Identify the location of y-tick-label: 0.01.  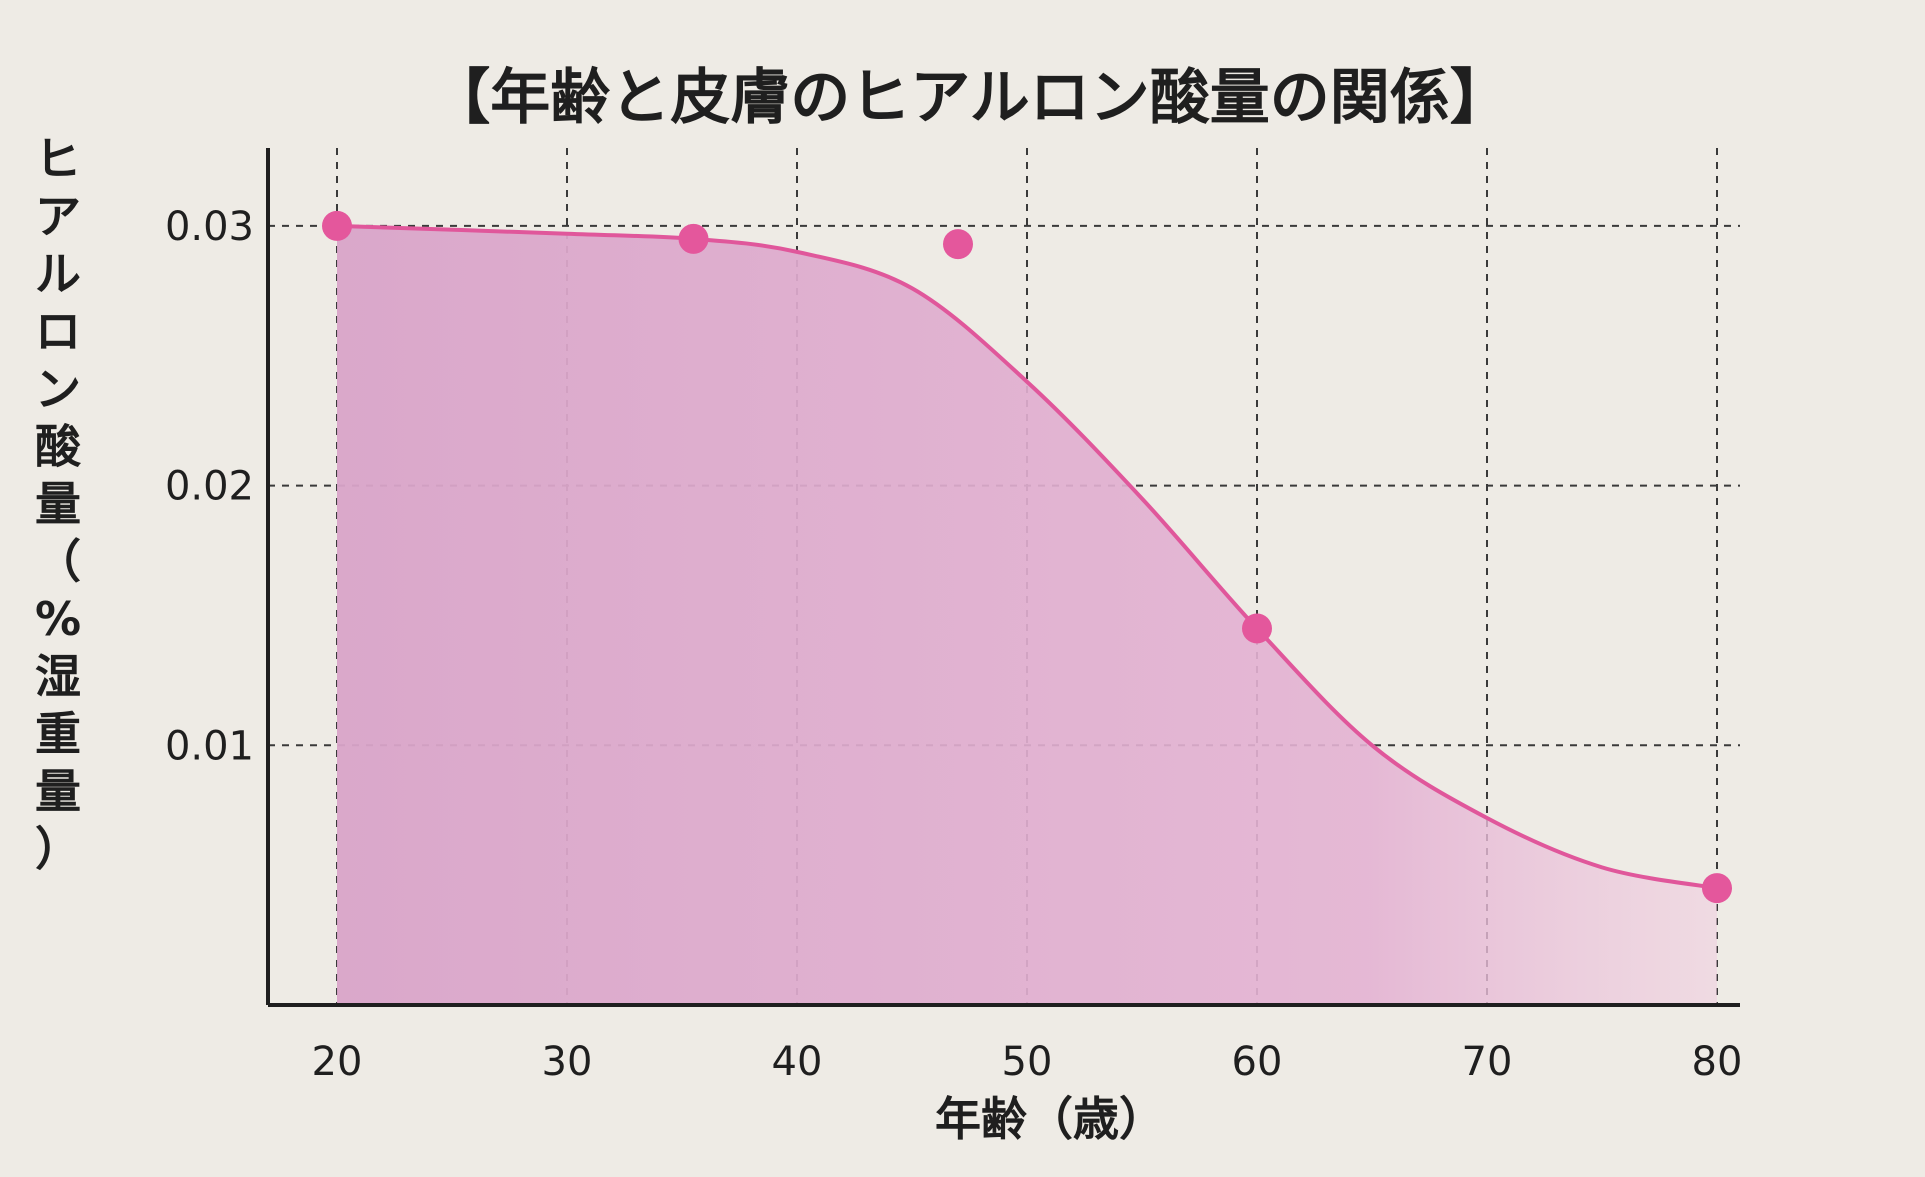
(209, 746).